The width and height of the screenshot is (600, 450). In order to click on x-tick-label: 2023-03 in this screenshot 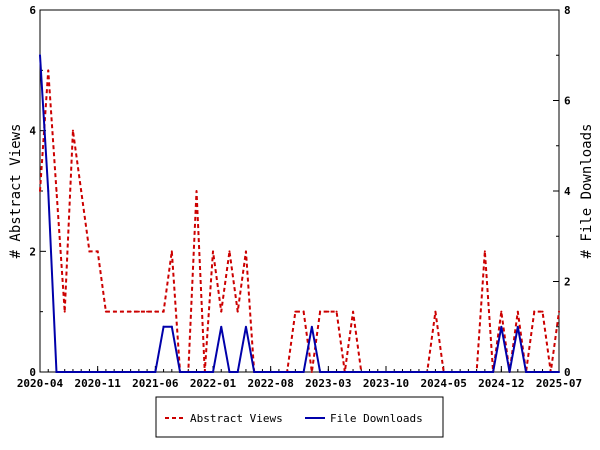, I will do `click(328, 383)`.